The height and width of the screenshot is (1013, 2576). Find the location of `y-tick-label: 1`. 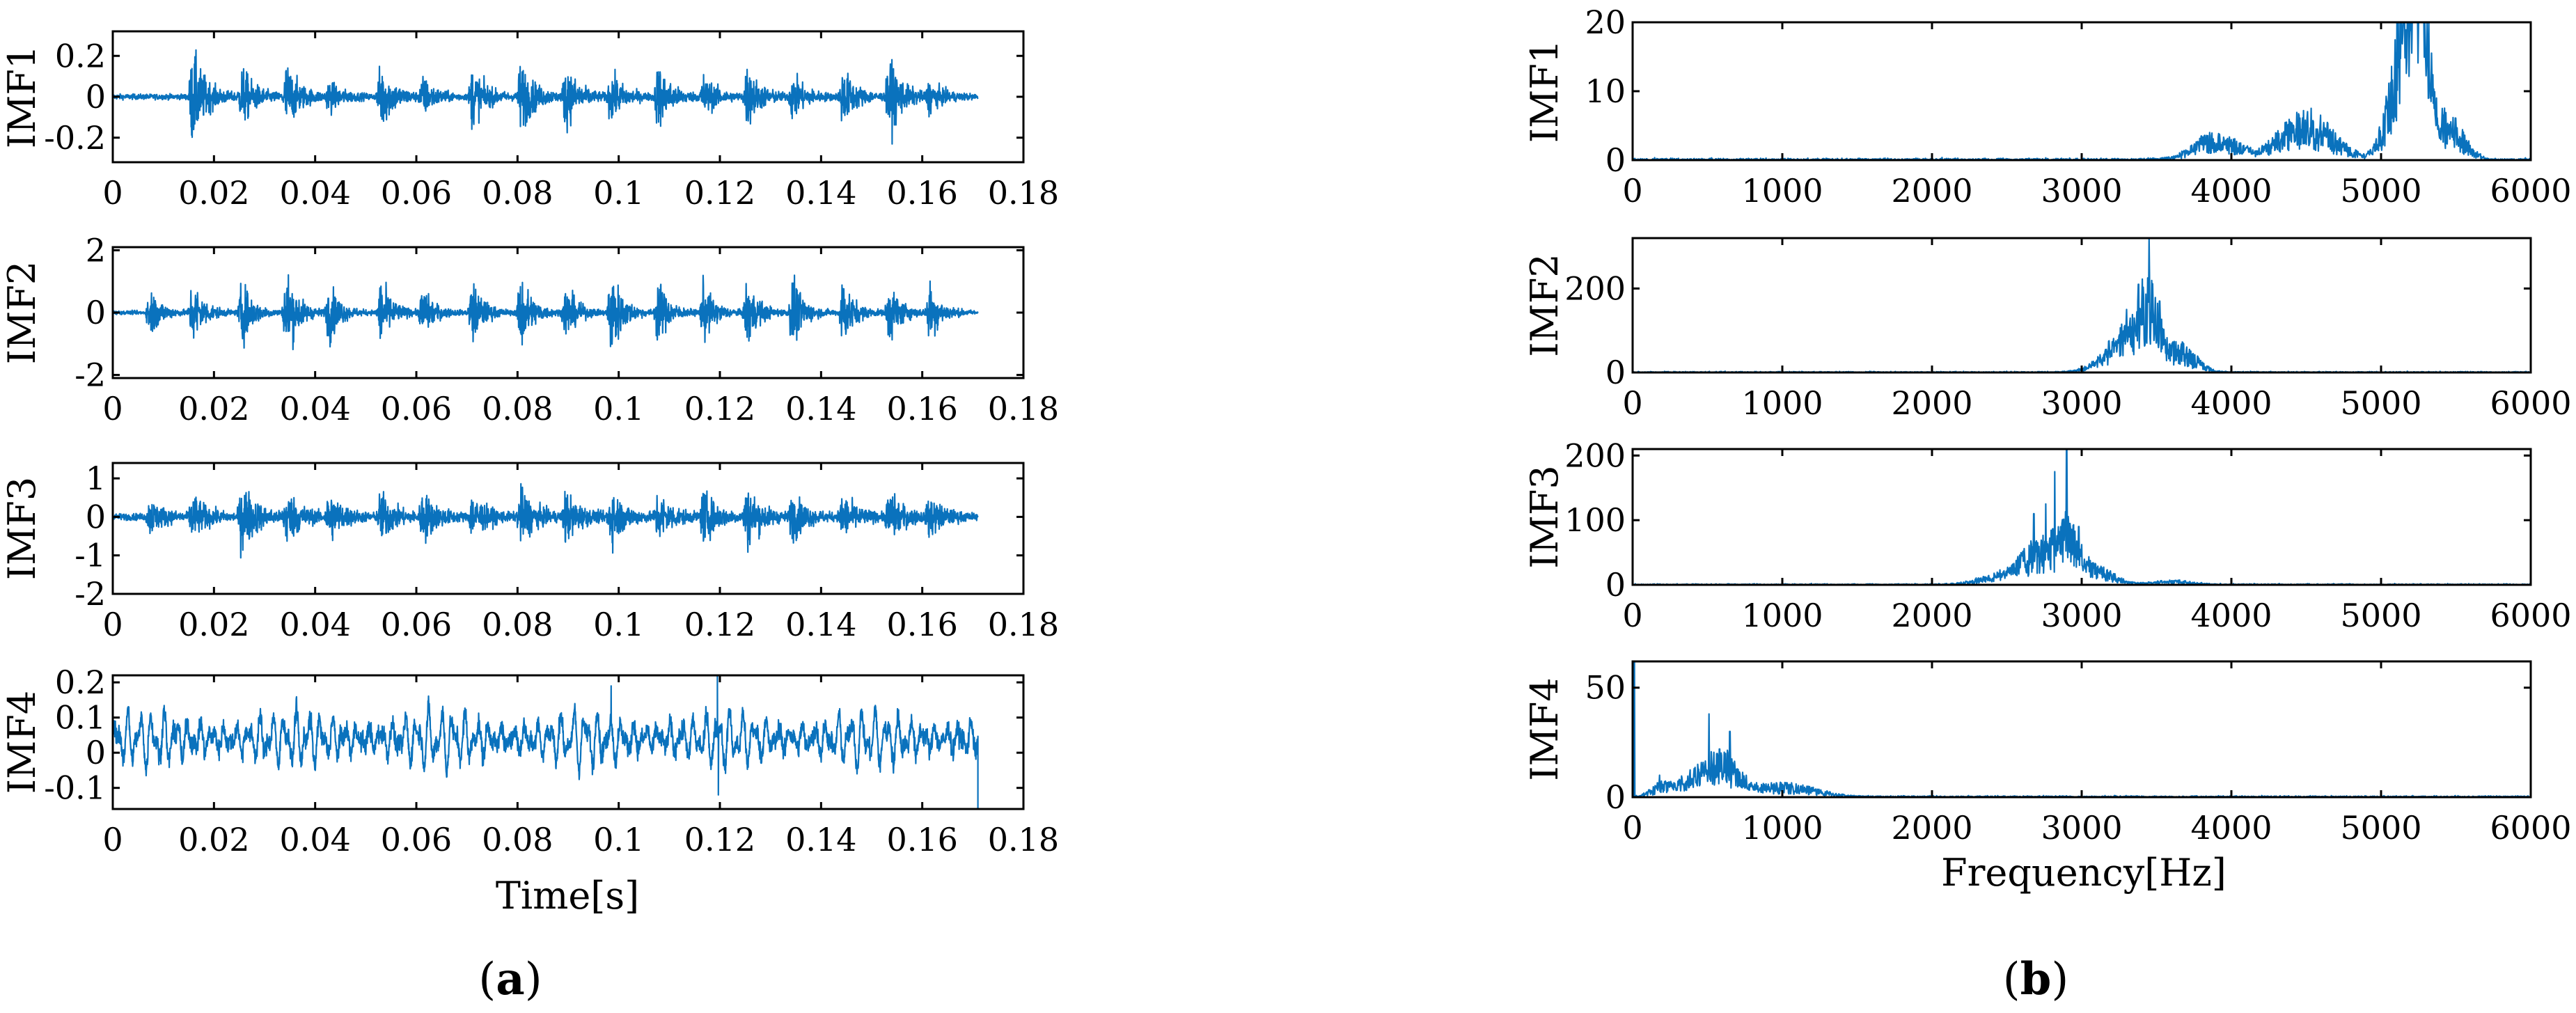

y-tick-label: 1 is located at coordinates (96, 478).